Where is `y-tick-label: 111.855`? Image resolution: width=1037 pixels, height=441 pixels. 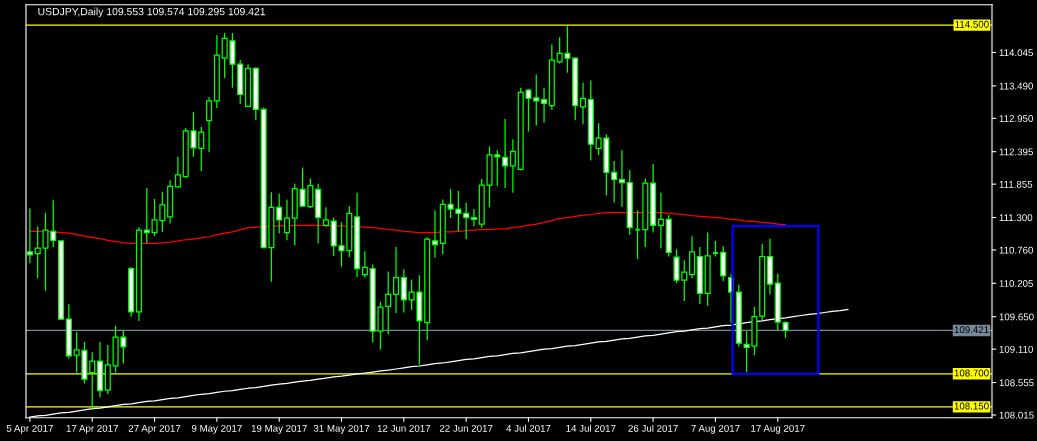 y-tick-label: 111.855 is located at coordinates (1016, 184).